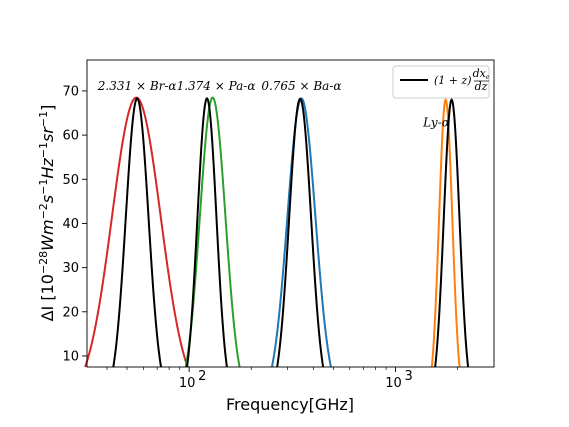 The width and height of the screenshot is (569, 427). I want to click on y-tick-label: 10, so click(70, 356).